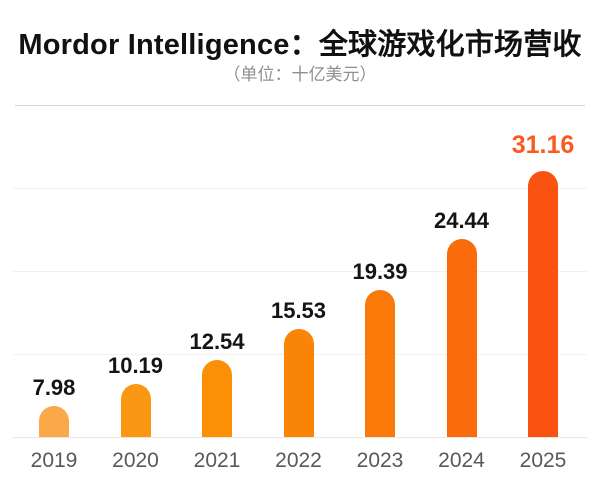  Describe the element at coordinates (54, 460) in the screenshot. I see `x-axis-label-2019: 2019` at that location.